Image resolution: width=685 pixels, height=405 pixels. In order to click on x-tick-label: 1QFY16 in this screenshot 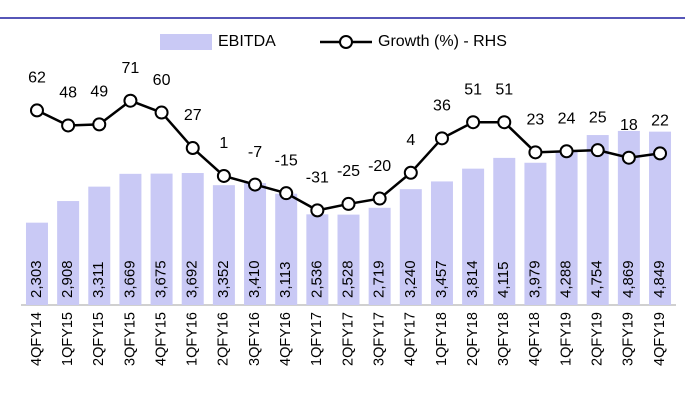, I will do `click(193, 339)`.